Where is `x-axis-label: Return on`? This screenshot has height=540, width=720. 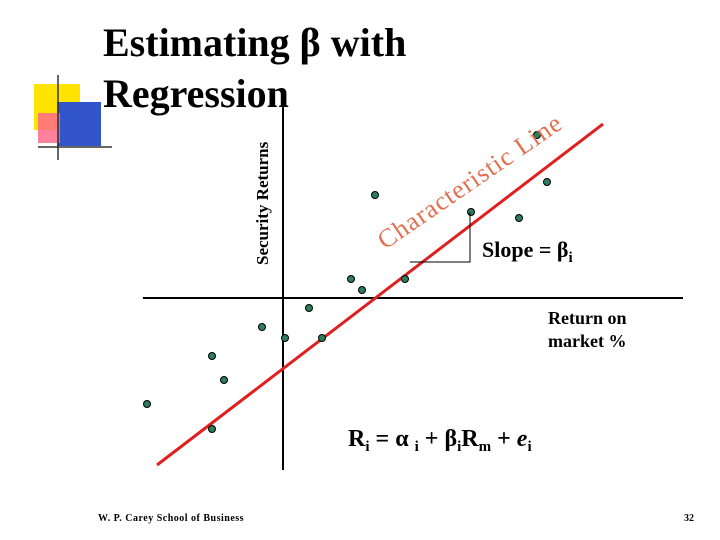 x-axis-label: Return on is located at coordinates (587, 318).